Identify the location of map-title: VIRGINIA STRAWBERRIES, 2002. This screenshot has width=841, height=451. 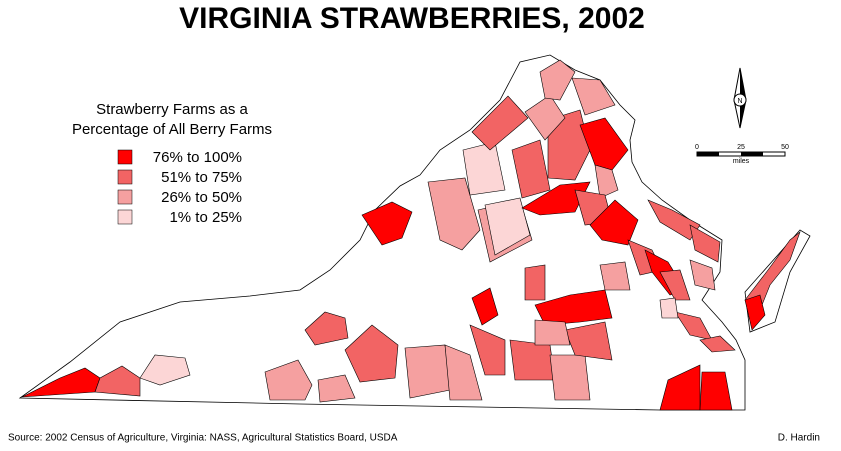
(412, 18).